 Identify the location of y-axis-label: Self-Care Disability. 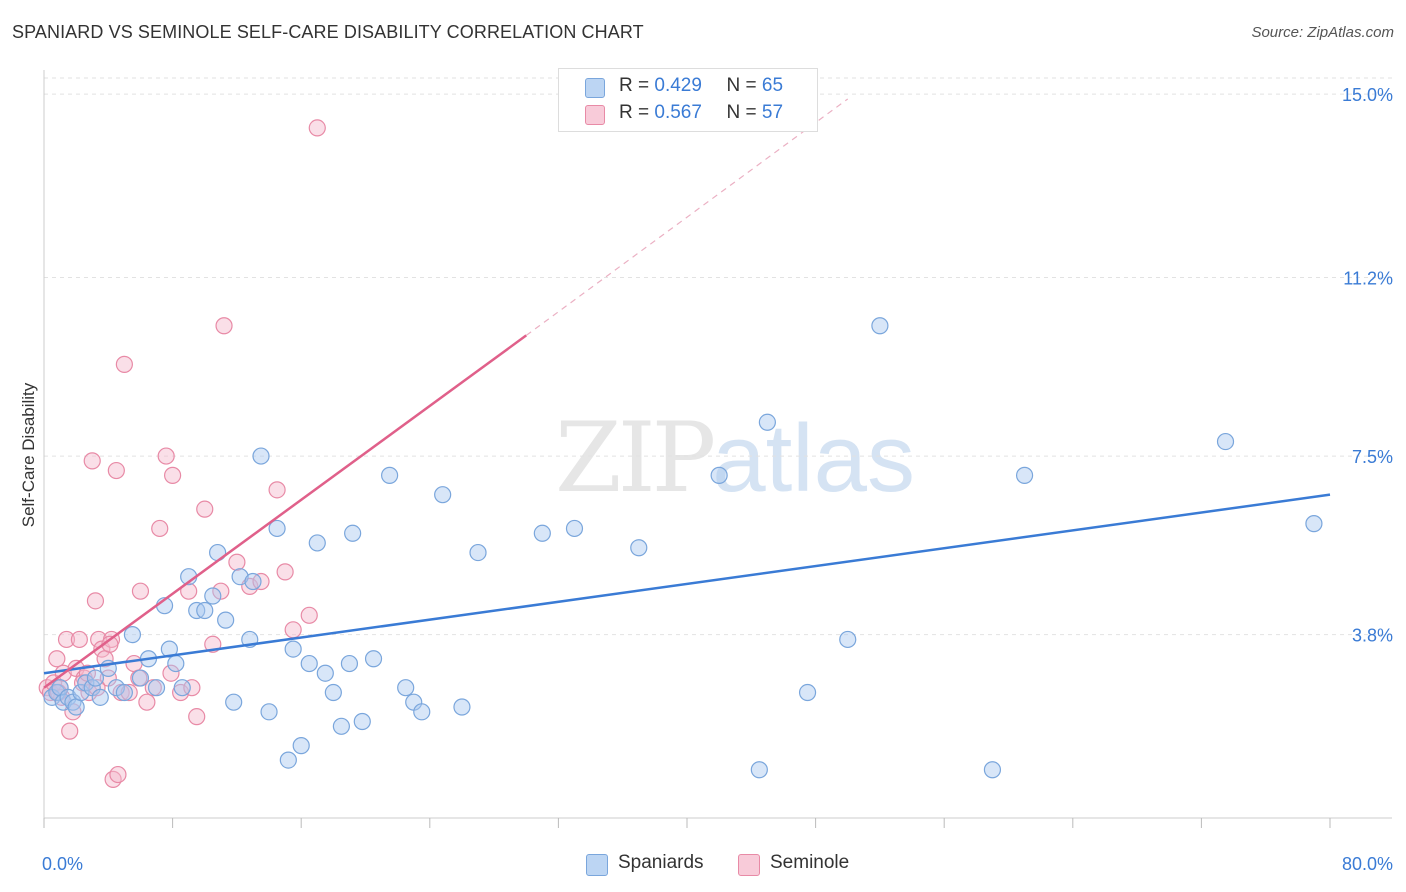
(28, 454).